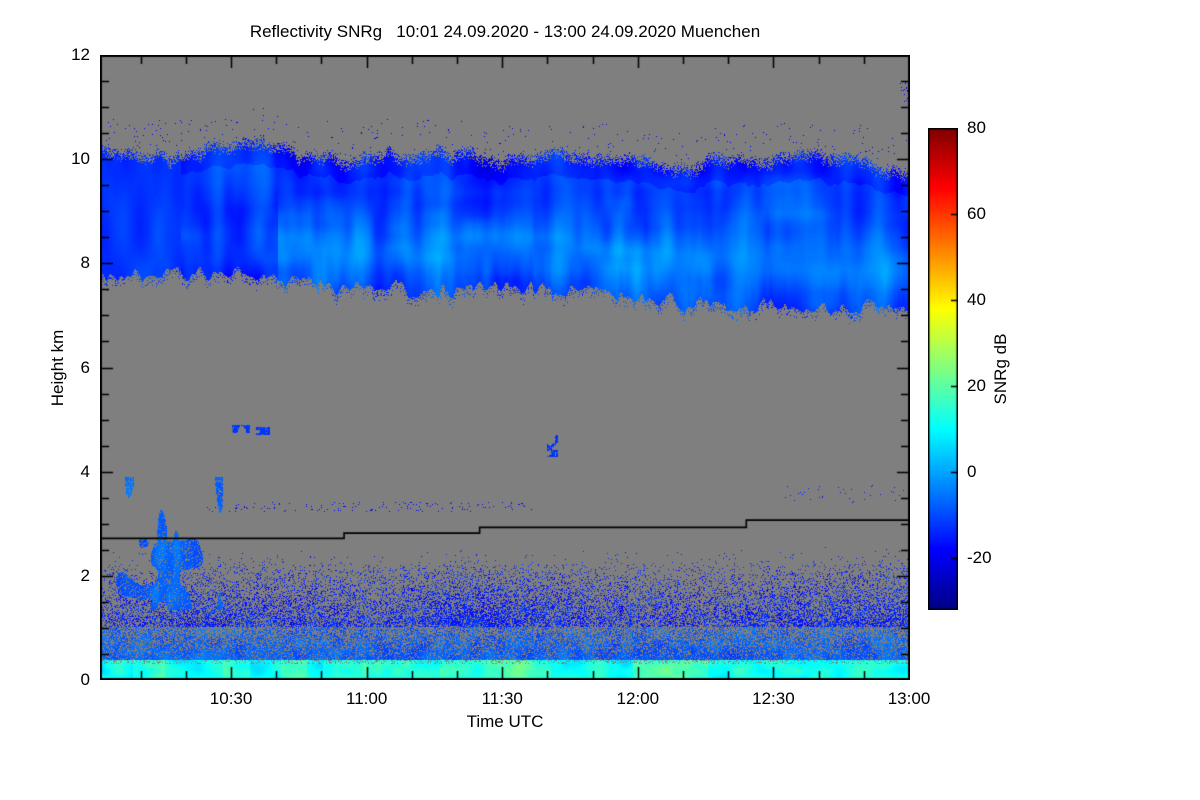 Image resolution: width=1200 pixels, height=800 pixels. I want to click on colorbar-tick-label: -20, so click(979, 558).